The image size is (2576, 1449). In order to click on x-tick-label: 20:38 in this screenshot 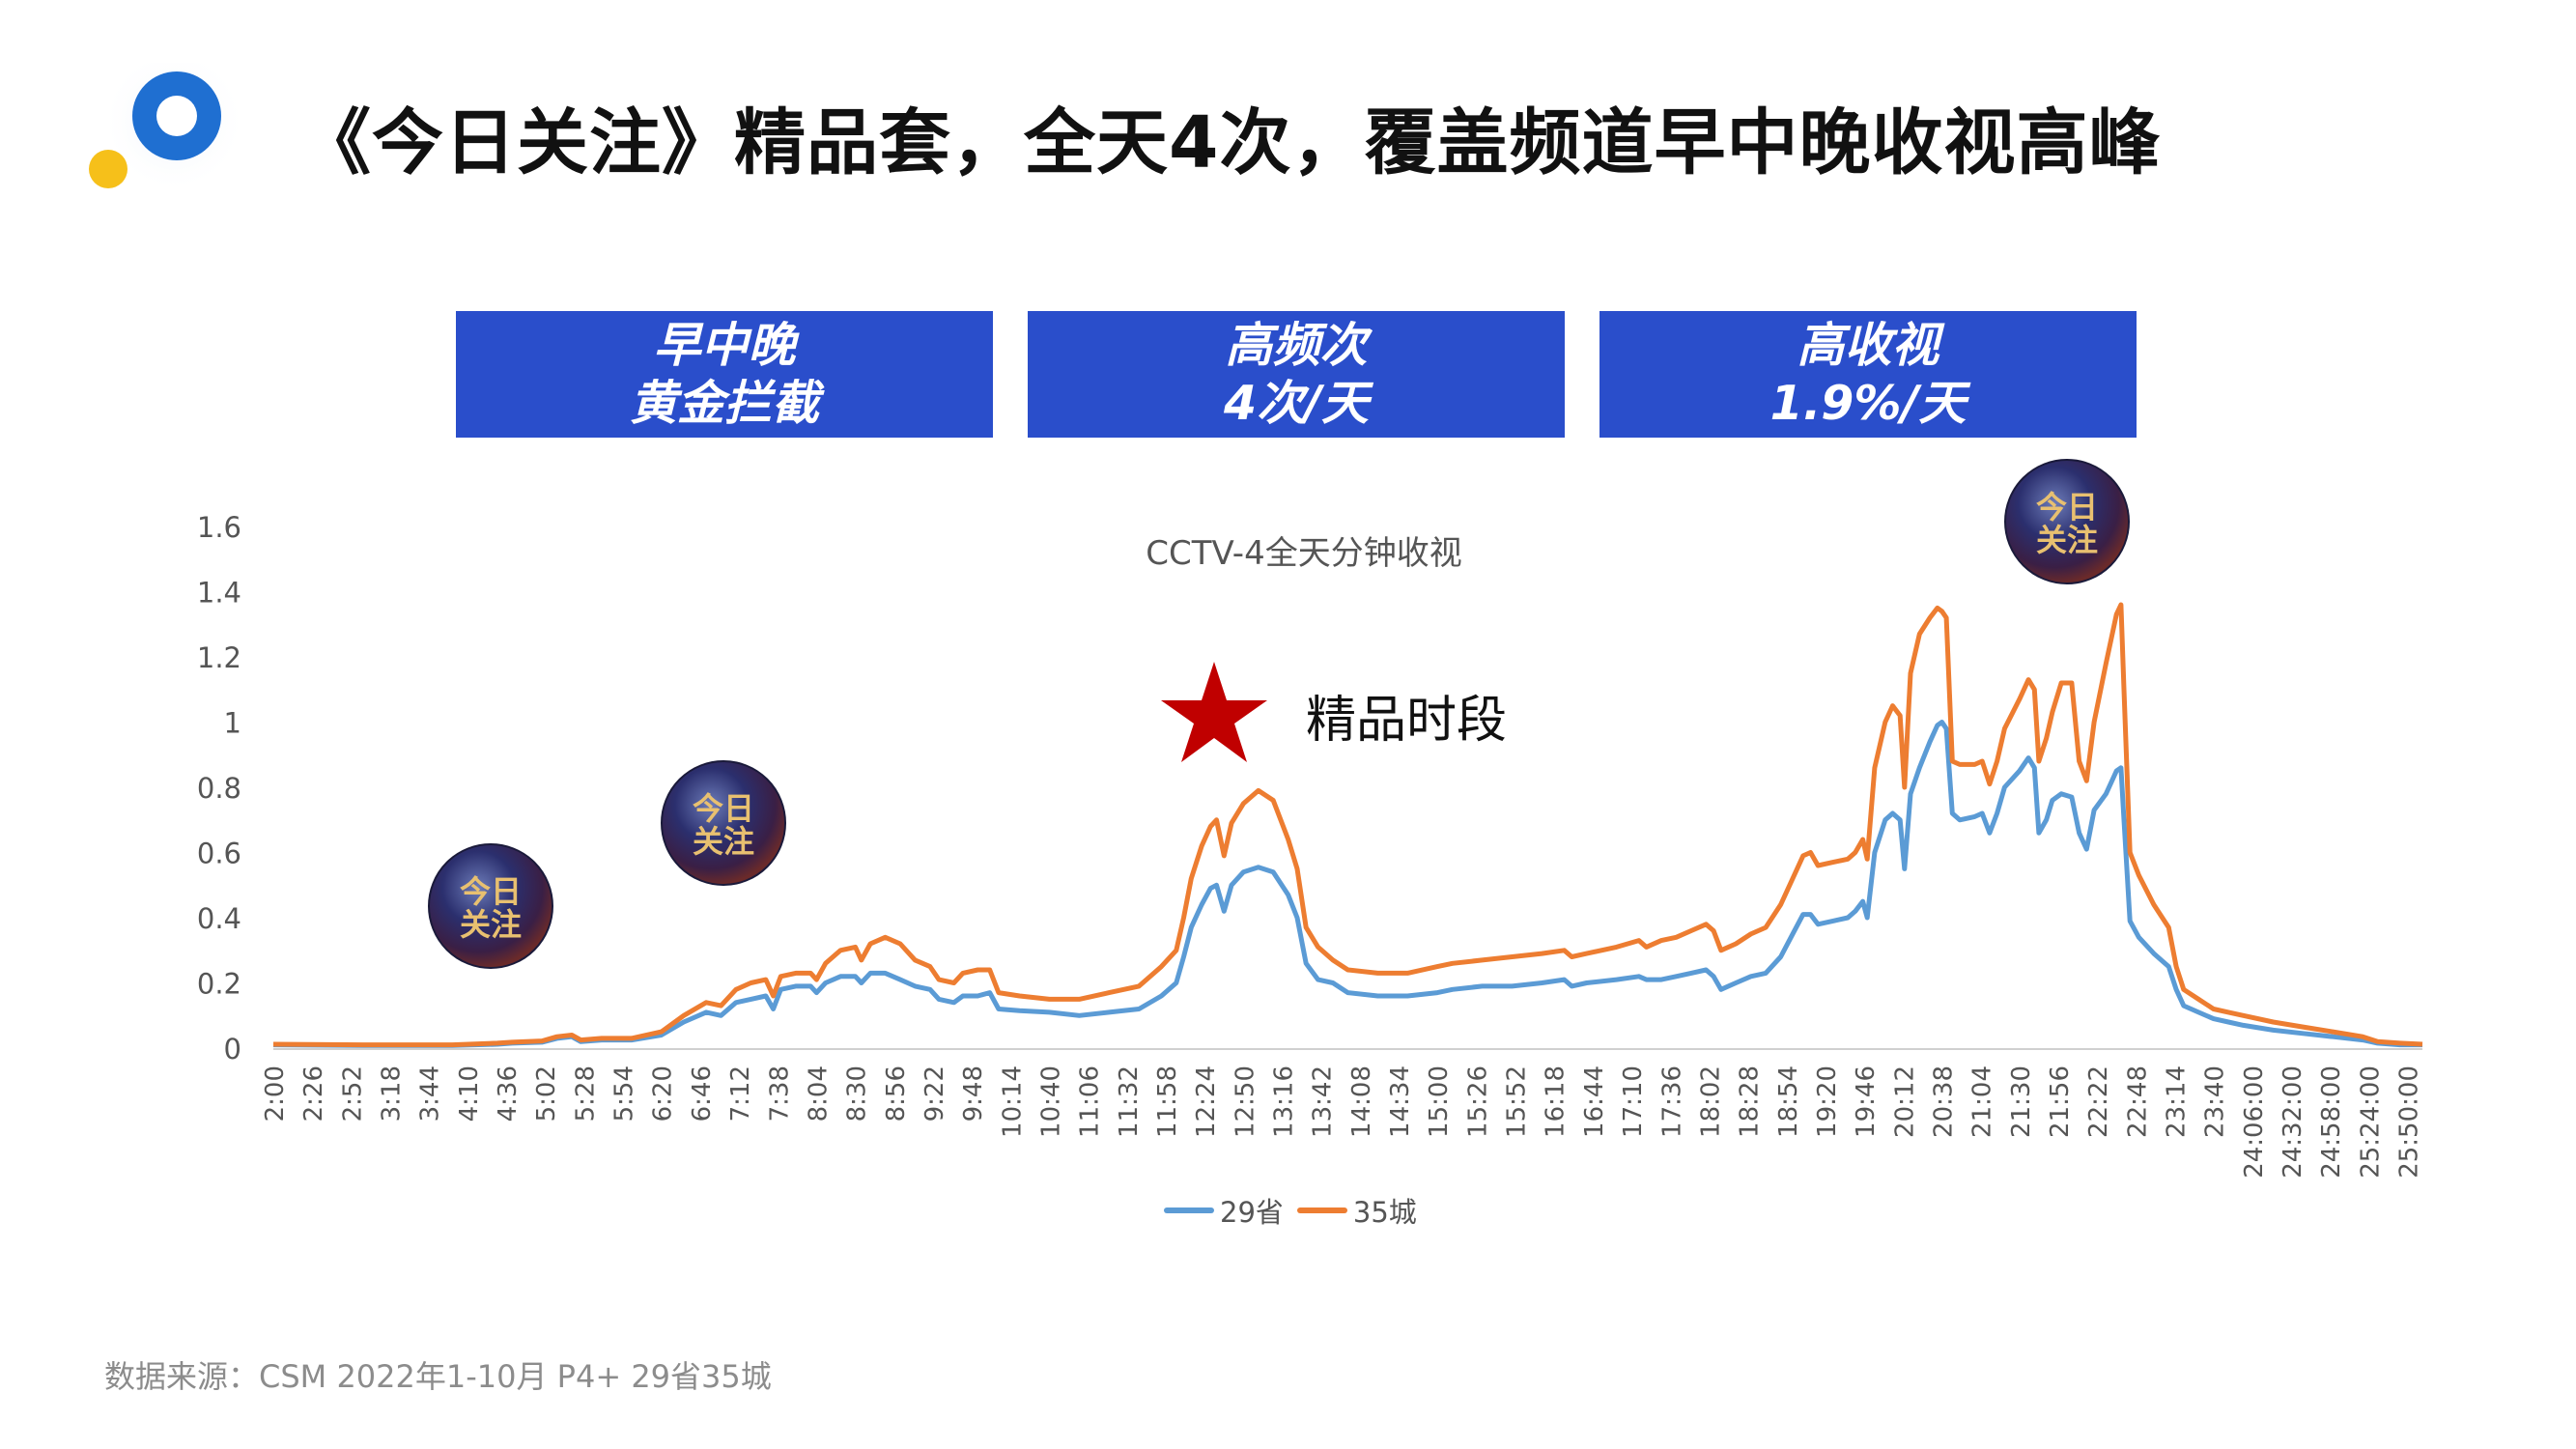, I will do `click(1943, 1101)`.